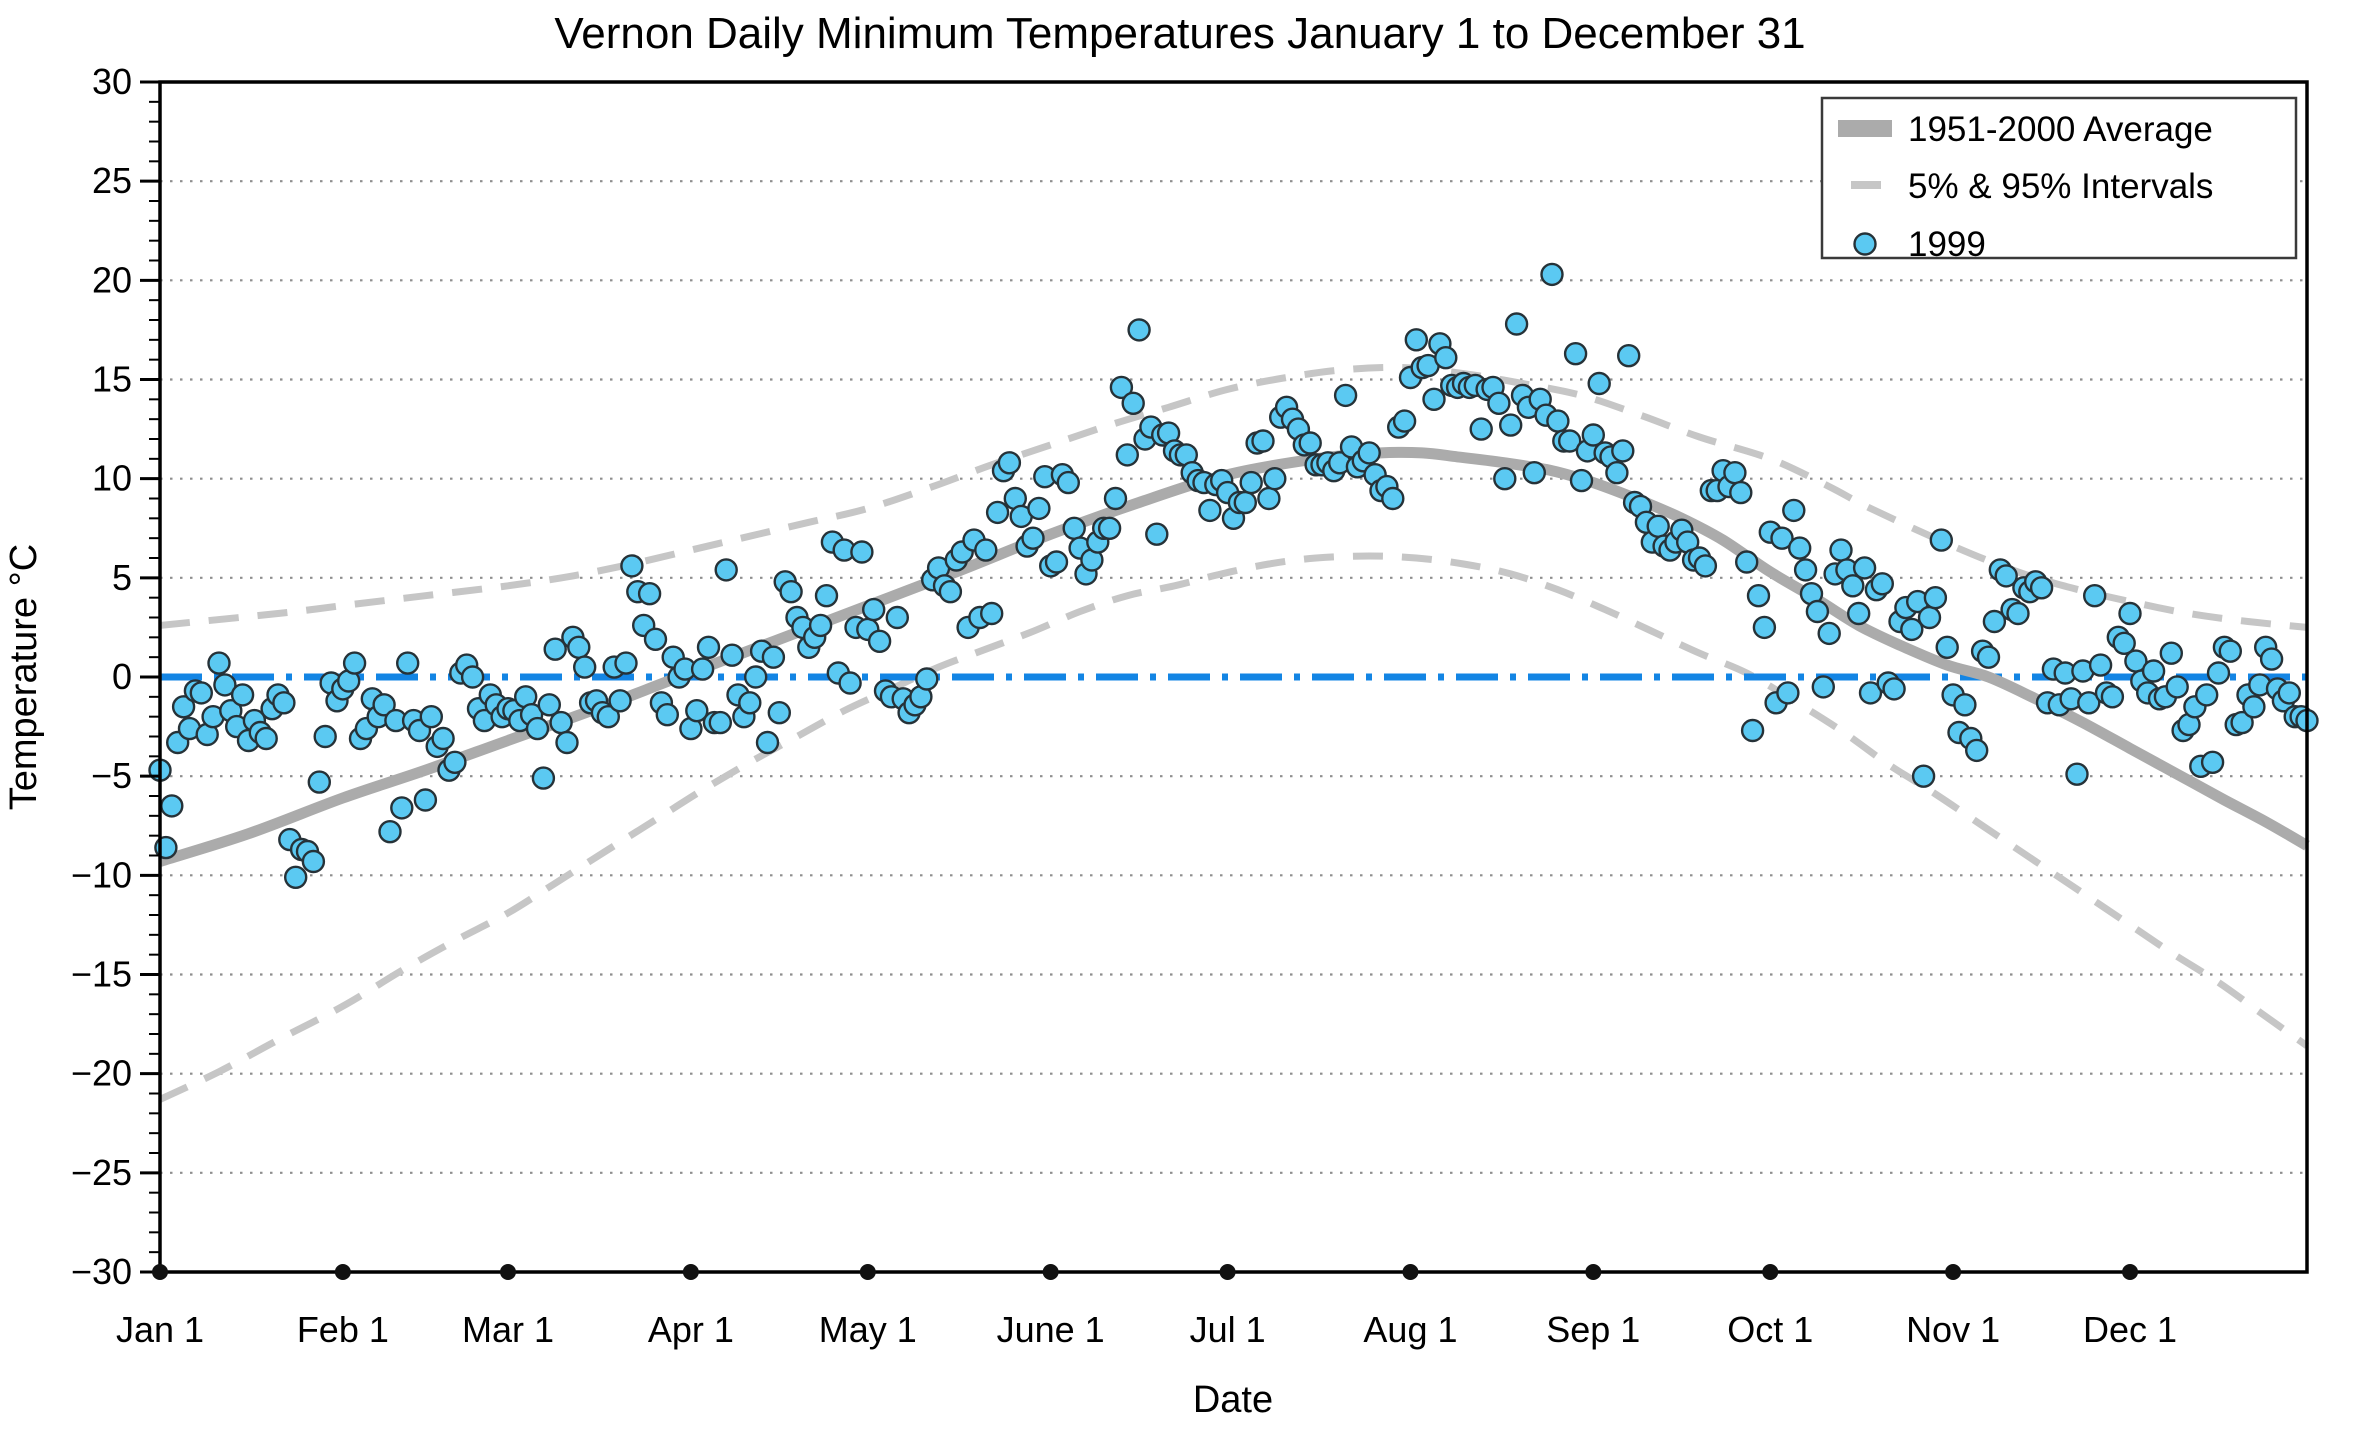  Describe the element at coordinates (1770, 1329) in the screenshot. I see `x-tick-label: Oct 1` at that location.